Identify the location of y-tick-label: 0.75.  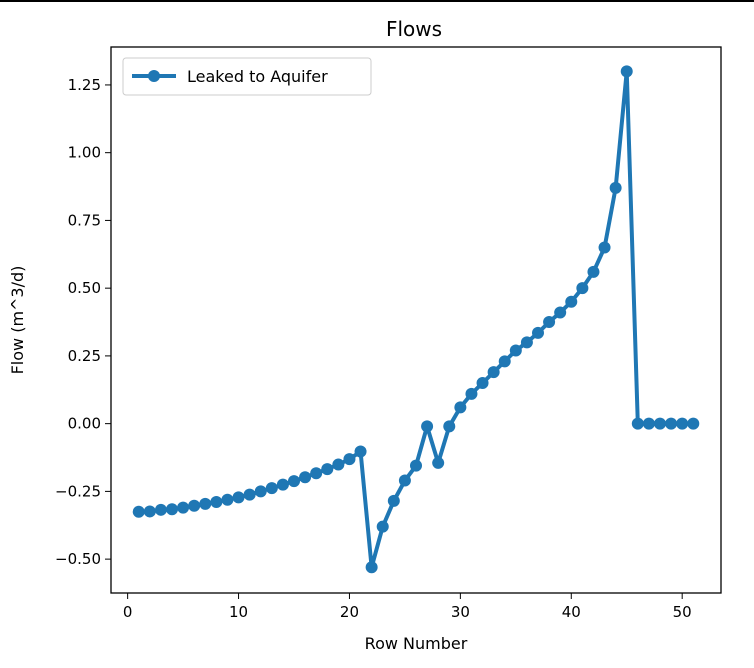
(84, 220).